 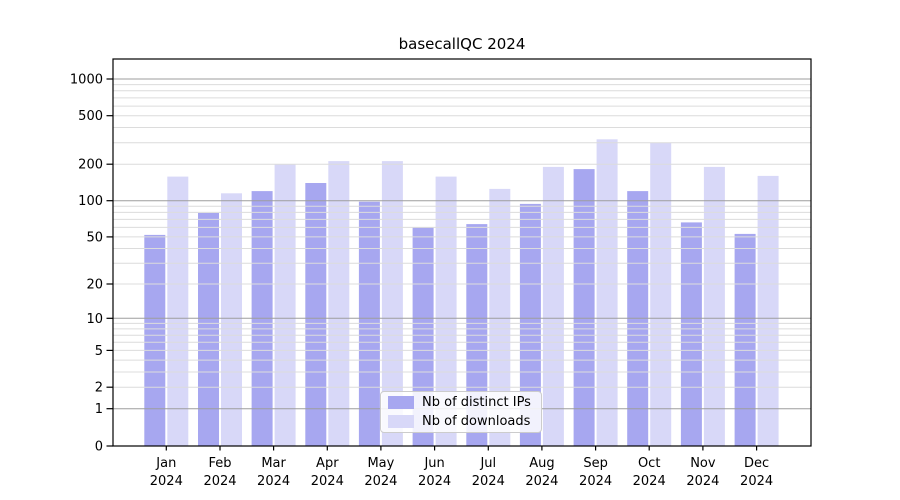 What do you see at coordinates (745, 339) in the screenshot?
I see `bar-distinct-ips-dec` at bounding box center [745, 339].